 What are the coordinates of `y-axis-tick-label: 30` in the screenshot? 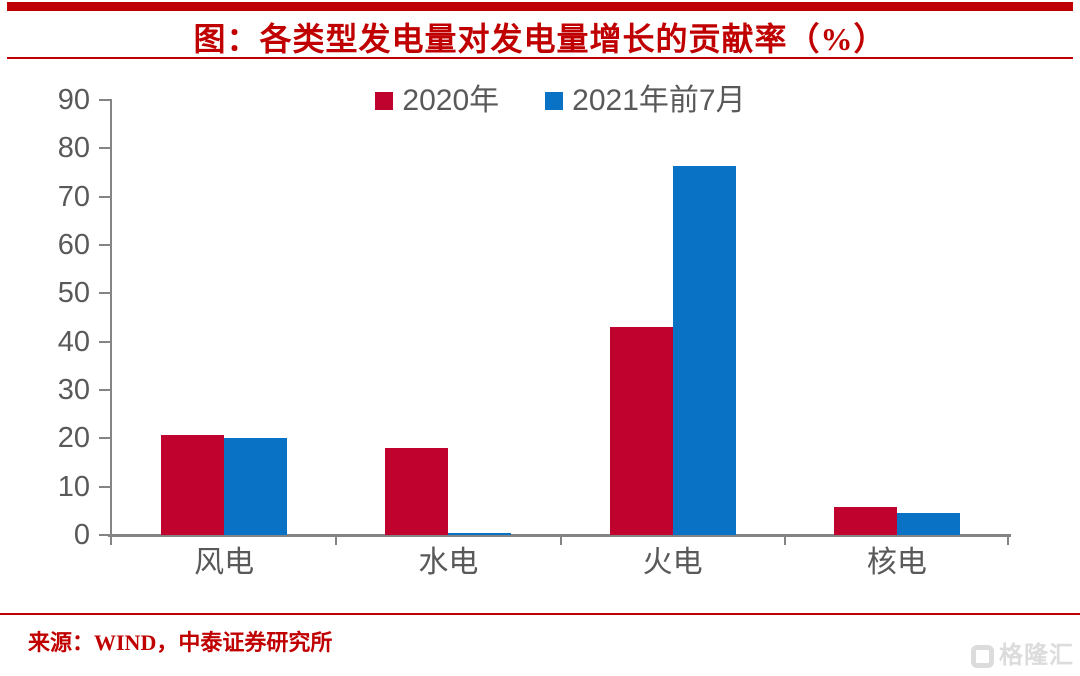 It's located at (73, 390).